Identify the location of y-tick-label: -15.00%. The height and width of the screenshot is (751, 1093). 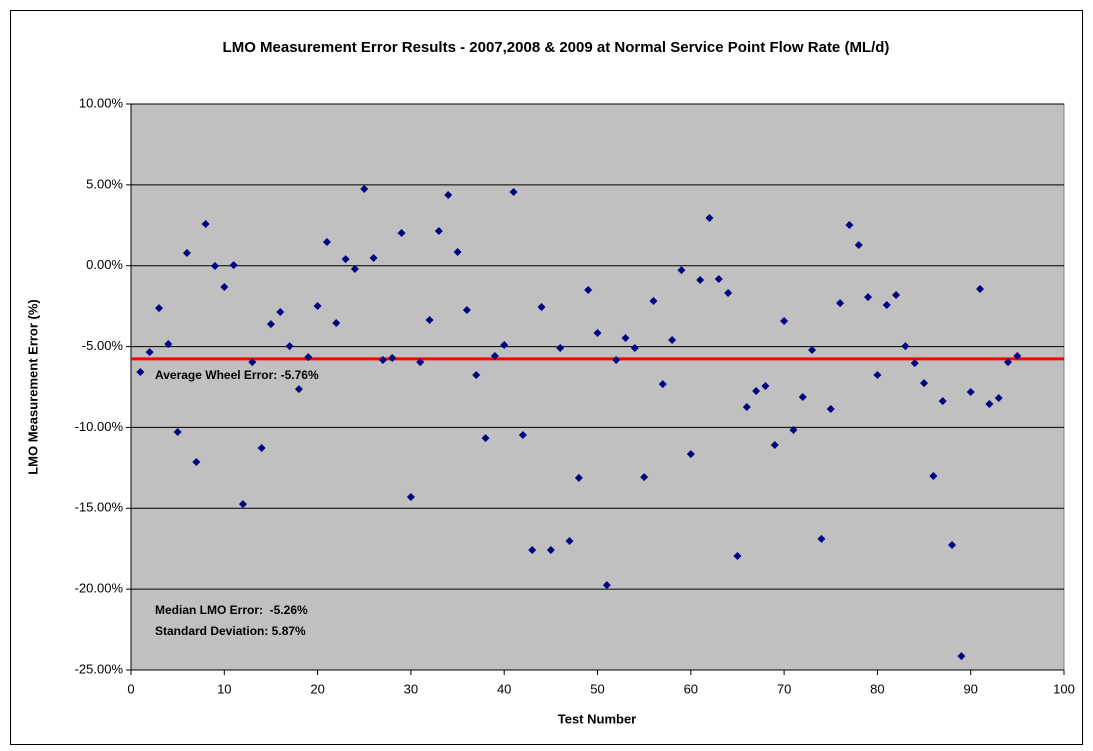
(99, 507).